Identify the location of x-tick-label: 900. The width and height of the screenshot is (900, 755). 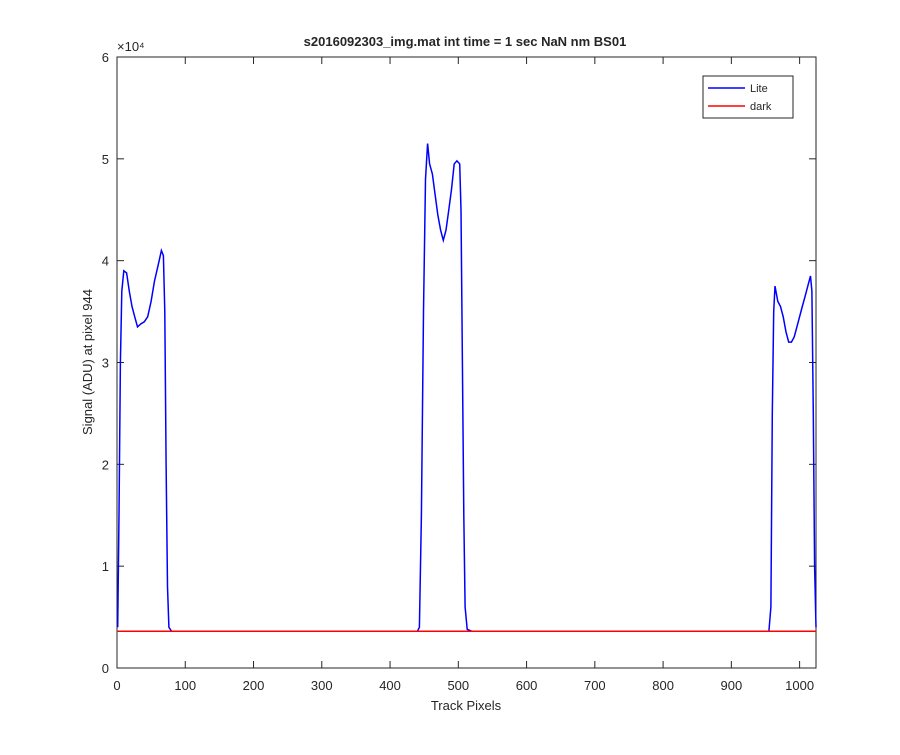
(732, 685).